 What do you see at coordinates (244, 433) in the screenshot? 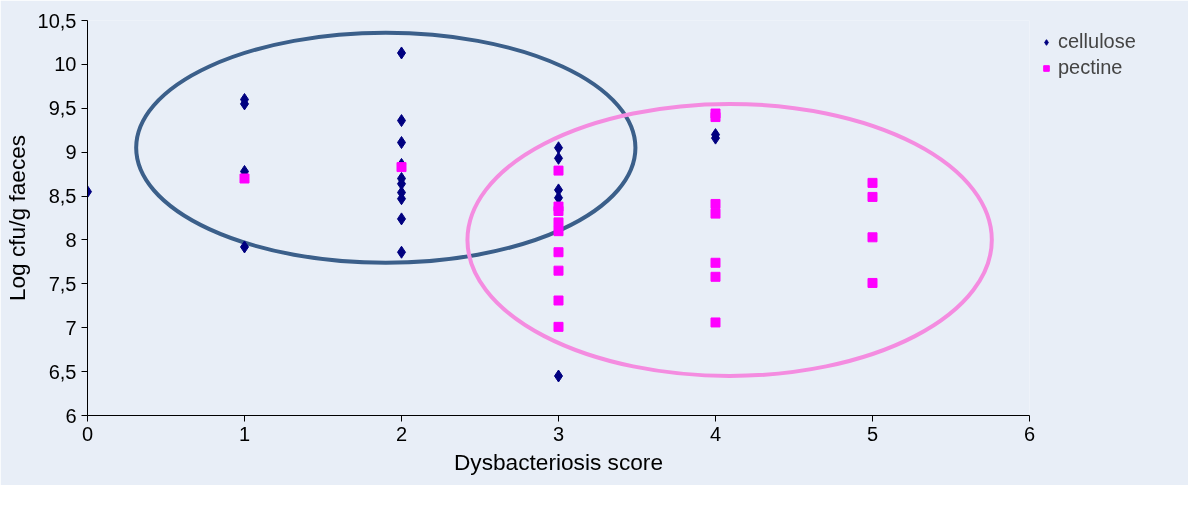
I see `x-tick-label: 1` at bounding box center [244, 433].